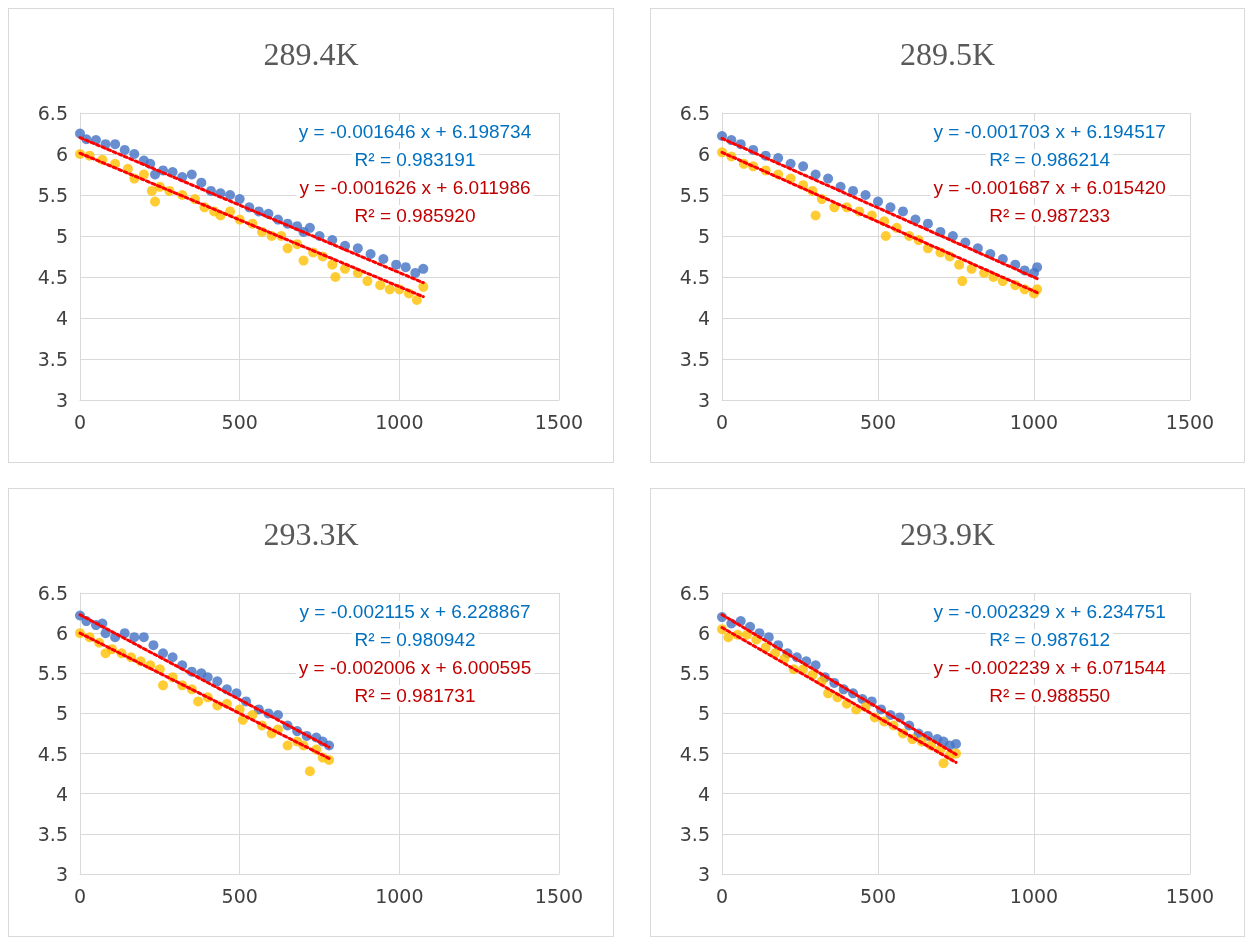 The image size is (1245, 937). What do you see at coordinates (1050, 215) in the screenshot?
I see `annotation: R² = 0.987233` at bounding box center [1050, 215].